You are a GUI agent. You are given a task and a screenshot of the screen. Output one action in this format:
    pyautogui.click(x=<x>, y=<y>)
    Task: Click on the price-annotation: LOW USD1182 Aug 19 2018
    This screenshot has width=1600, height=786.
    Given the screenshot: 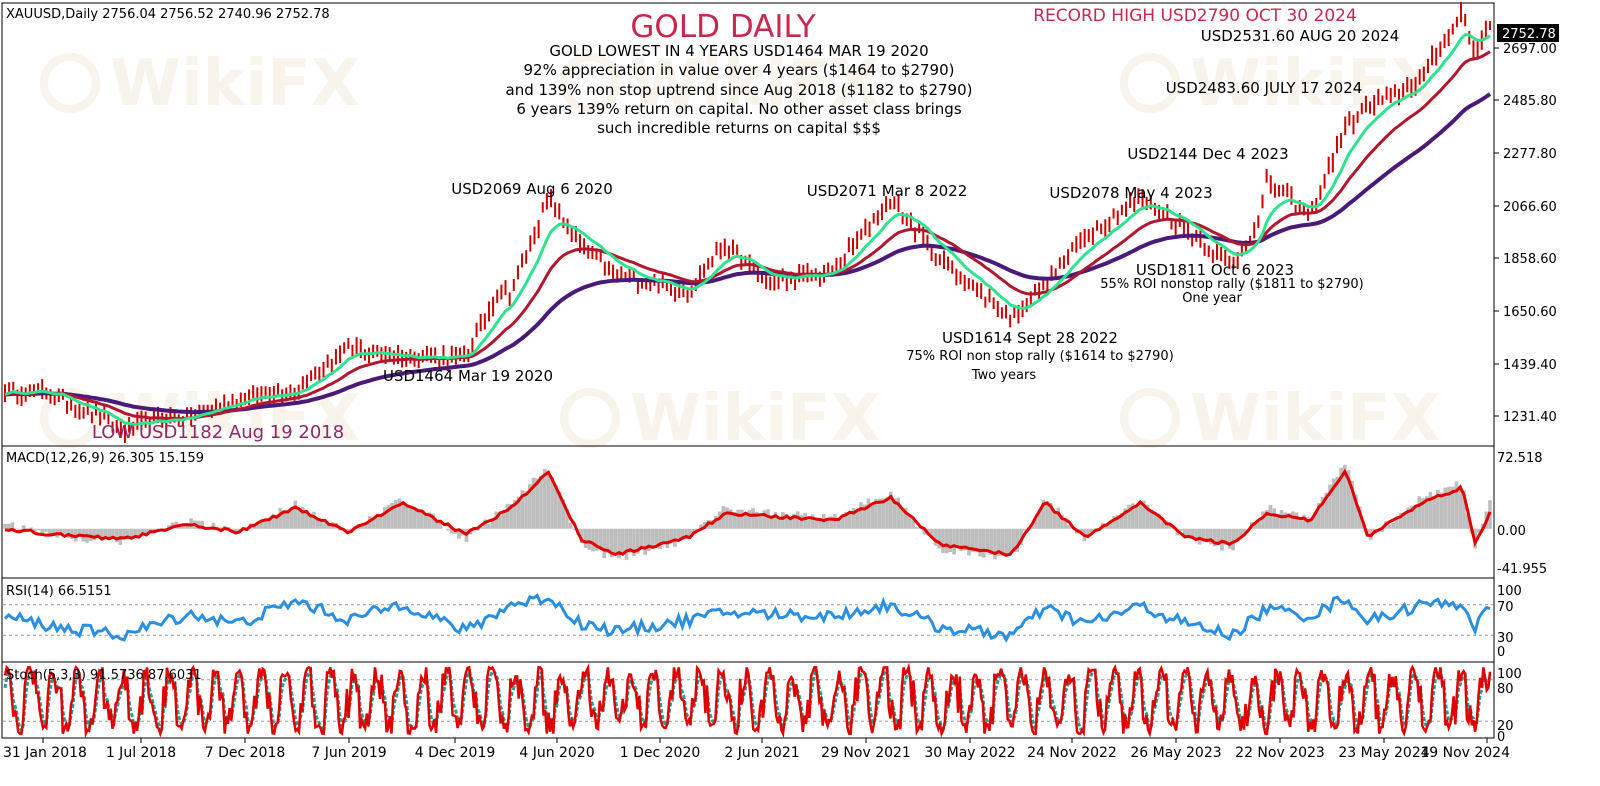 What is the action you would take?
    pyautogui.click(x=218, y=432)
    